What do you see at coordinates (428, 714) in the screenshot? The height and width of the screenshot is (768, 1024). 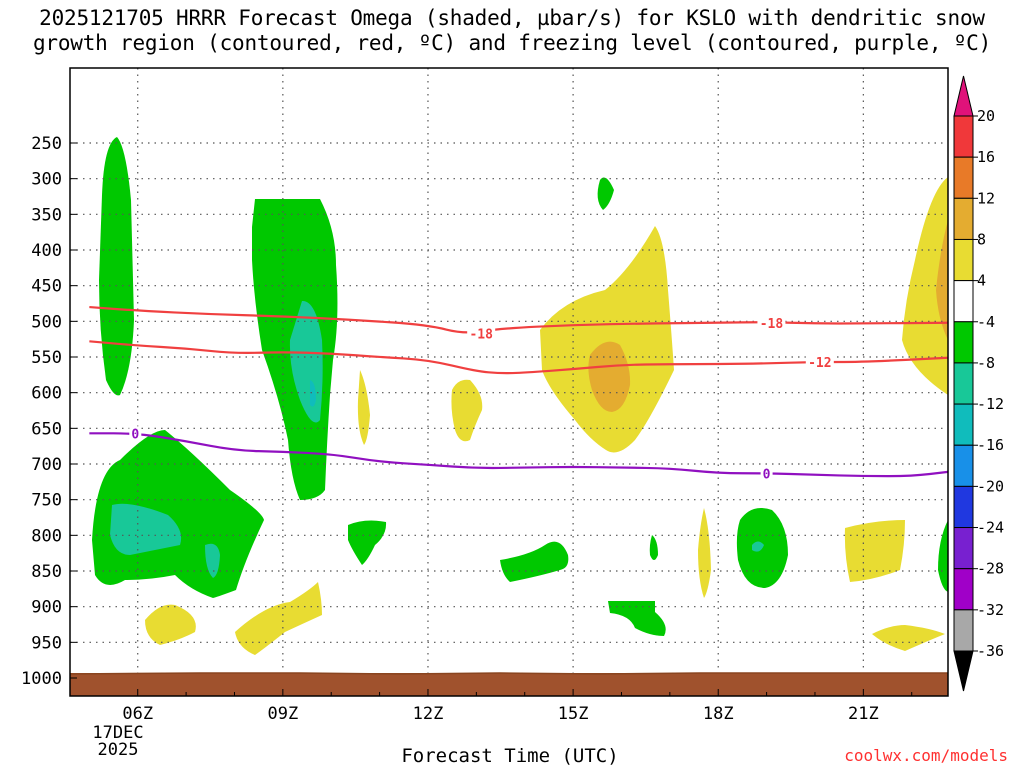 I see `x-tick-label: 12Z` at bounding box center [428, 714].